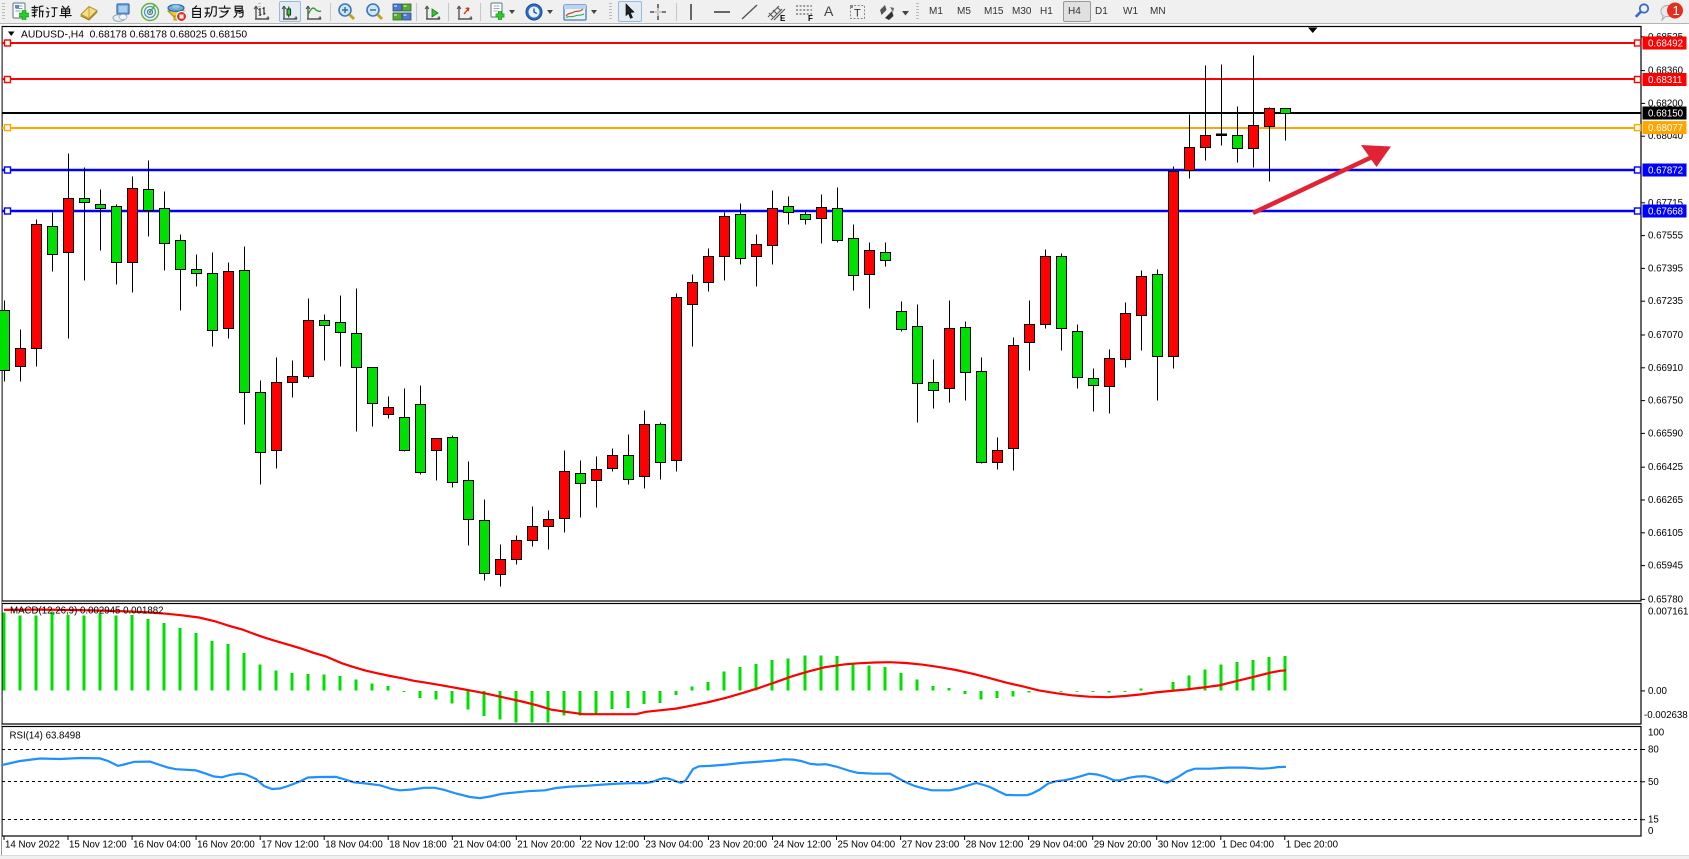 Image resolution: width=1689 pixels, height=859 pixels. I want to click on svg-text: 0, so click(1651, 831).